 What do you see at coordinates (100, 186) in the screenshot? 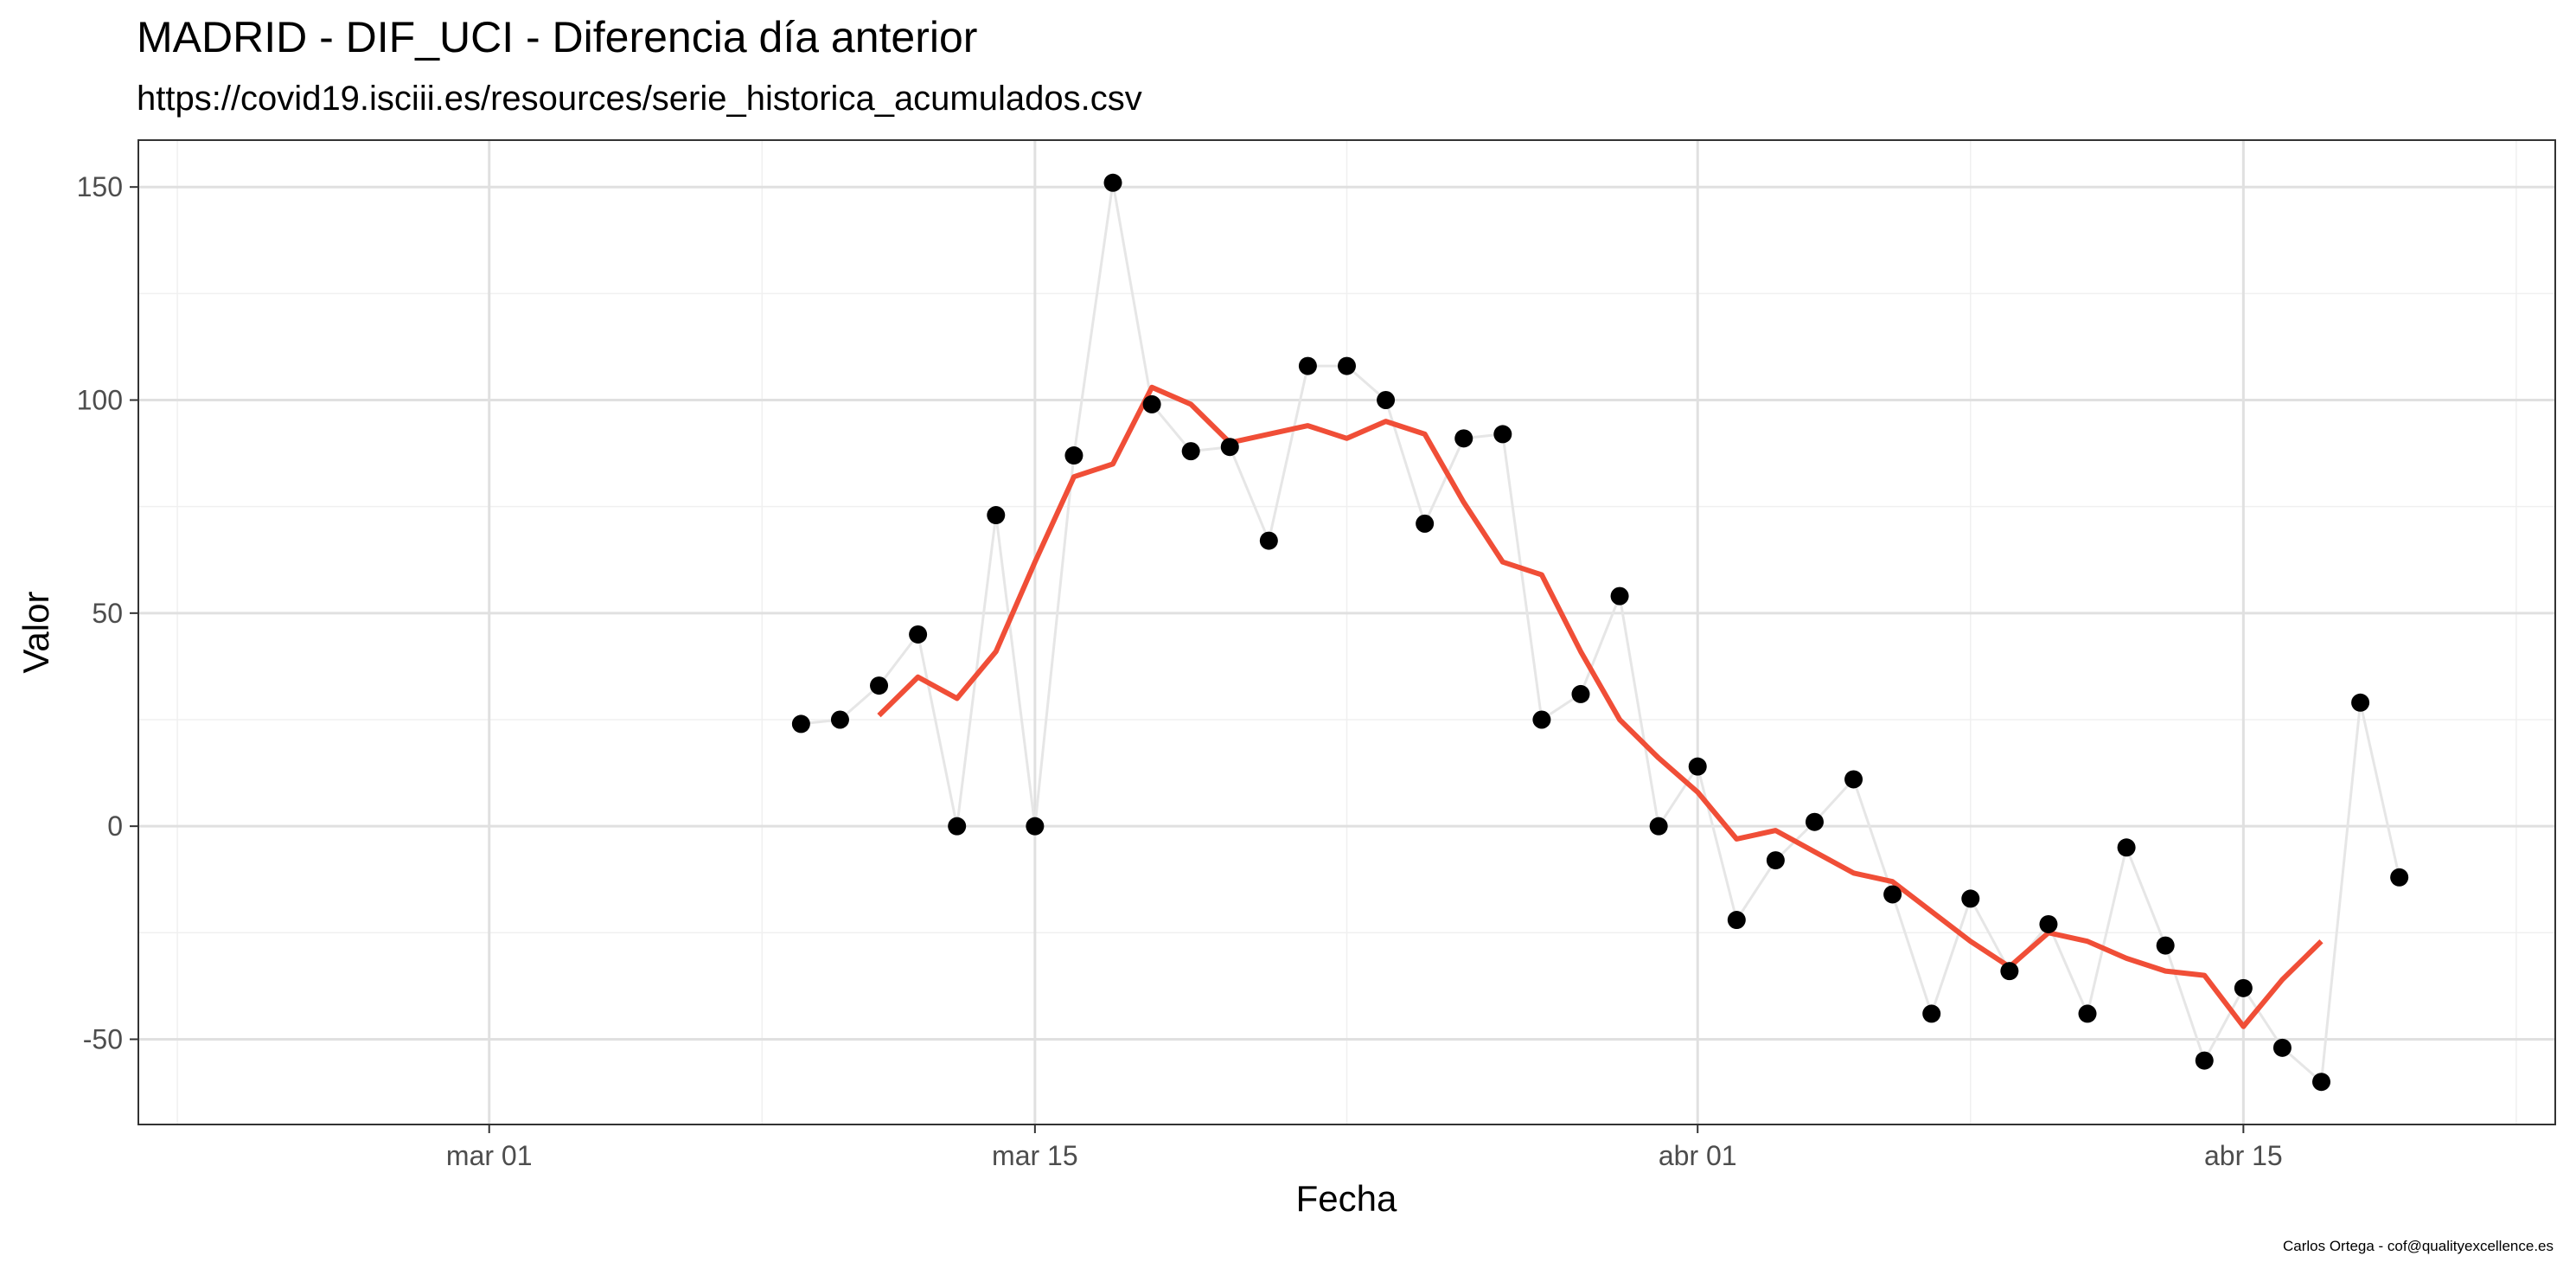
I see `y-tick-label: 150` at bounding box center [100, 186].